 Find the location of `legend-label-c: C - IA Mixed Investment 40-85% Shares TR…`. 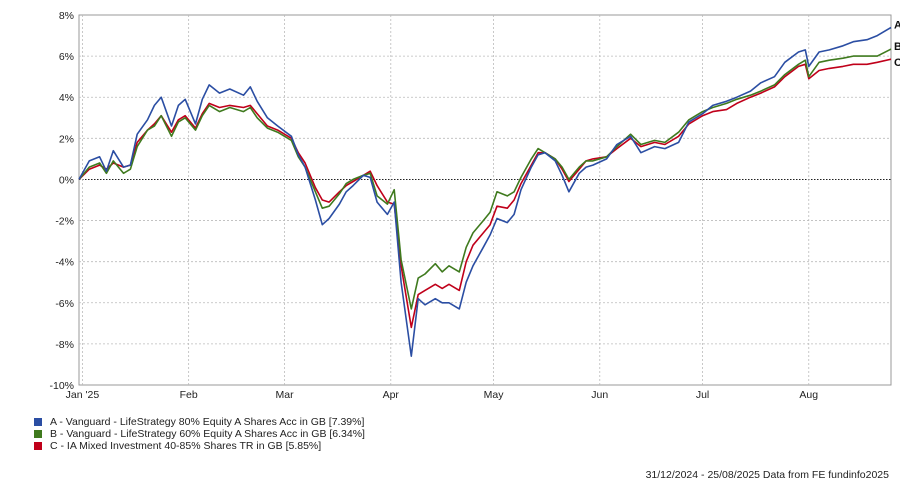

legend-label-c: C - IA Mixed Investment 40-85% Shares TR… is located at coordinates (186, 446).